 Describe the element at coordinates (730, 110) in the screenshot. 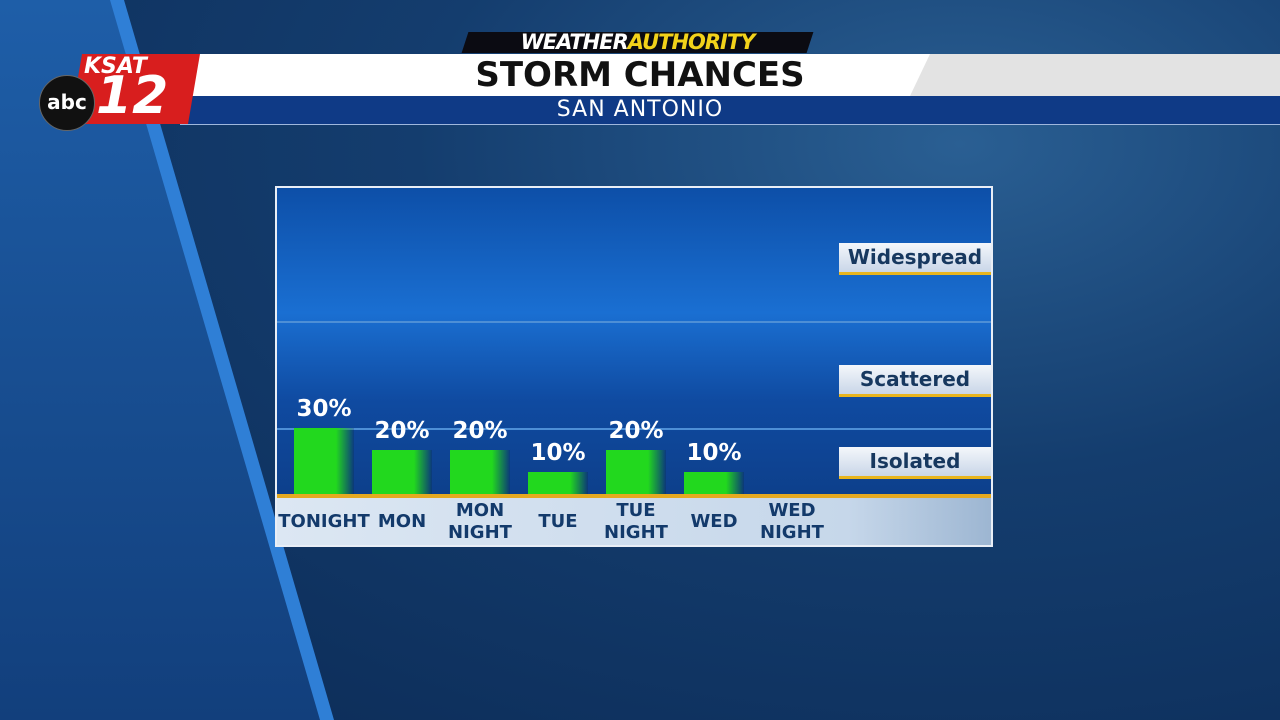

I see `subtitle-bar` at that location.